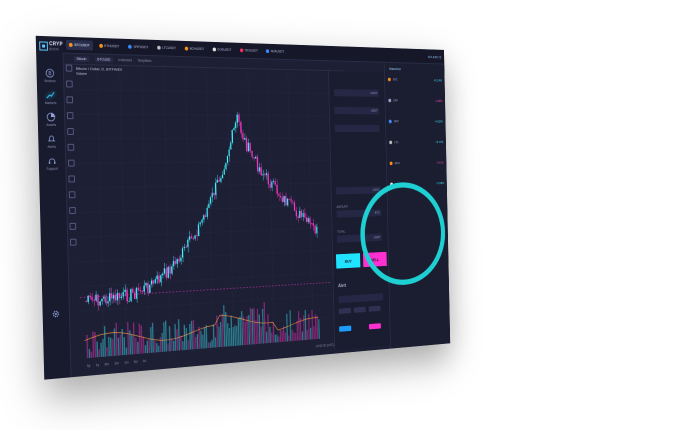 The height and width of the screenshot is (430, 677). What do you see at coordinates (396, 121) in the screenshot?
I see `coin-name: XRP` at bounding box center [396, 121].